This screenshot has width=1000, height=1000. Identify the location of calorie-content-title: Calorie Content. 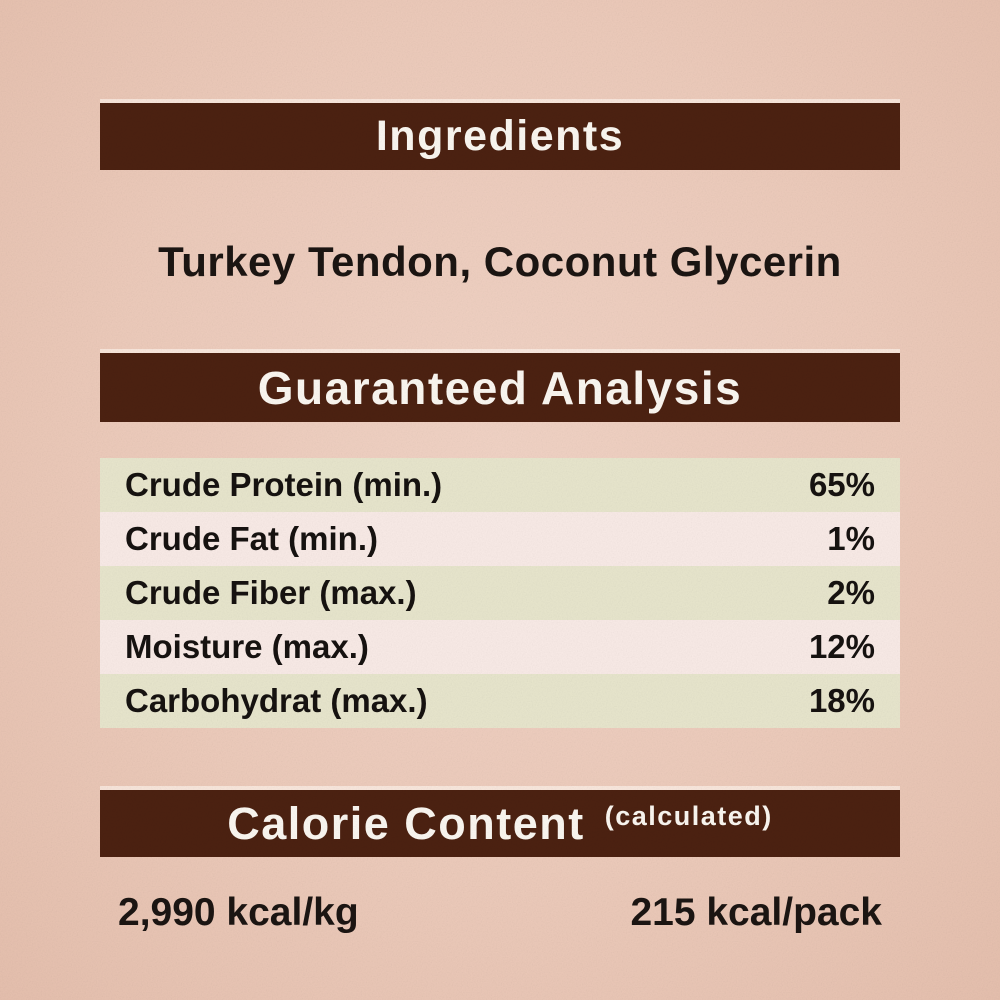
(406, 823).